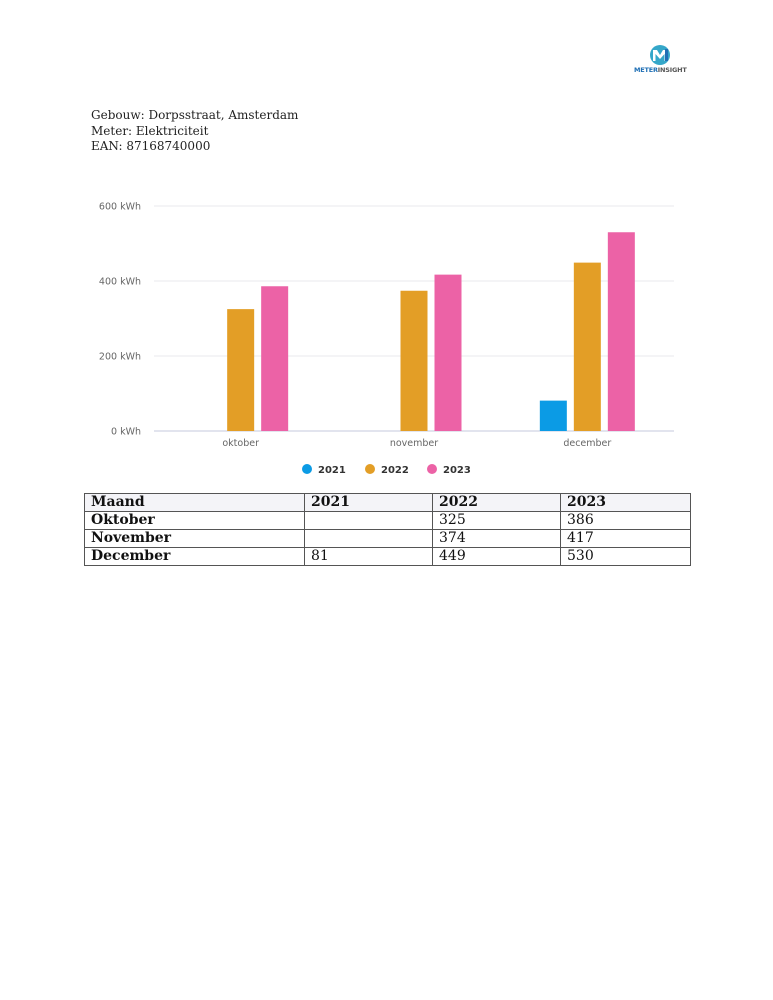  What do you see at coordinates (195, 115) in the screenshot?
I see `building-line: Gebouw: Dorpsstraat, Amsterdam` at bounding box center [195, 115].